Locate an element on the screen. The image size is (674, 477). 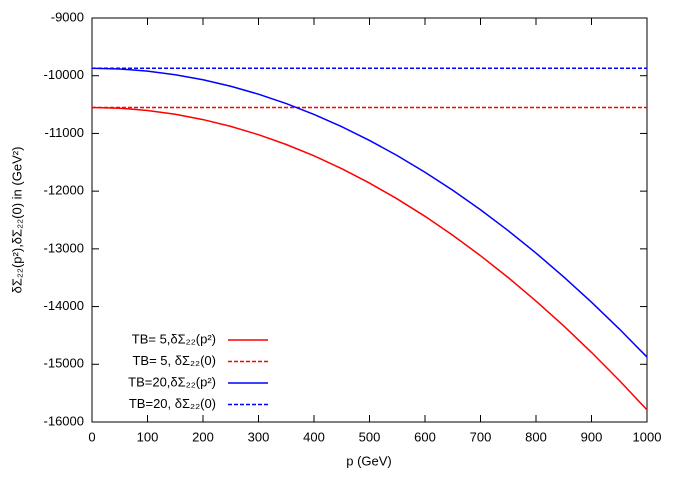
x-tick-label: 900 is located at coordinates (592, 436).